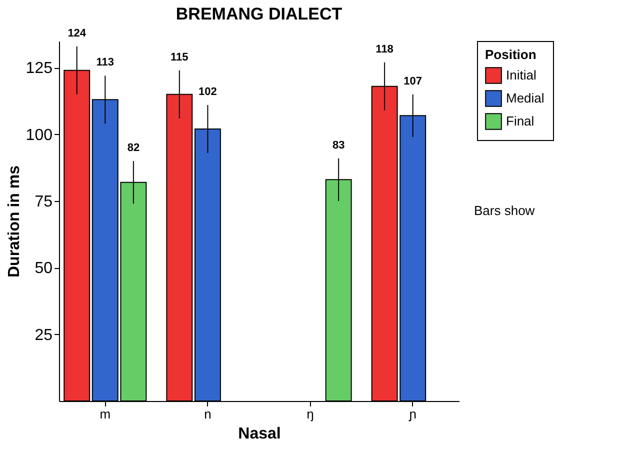  Describe the element at coordinates (43, 202) in the screenshot. I see `y-tick-label: 75` at that location.